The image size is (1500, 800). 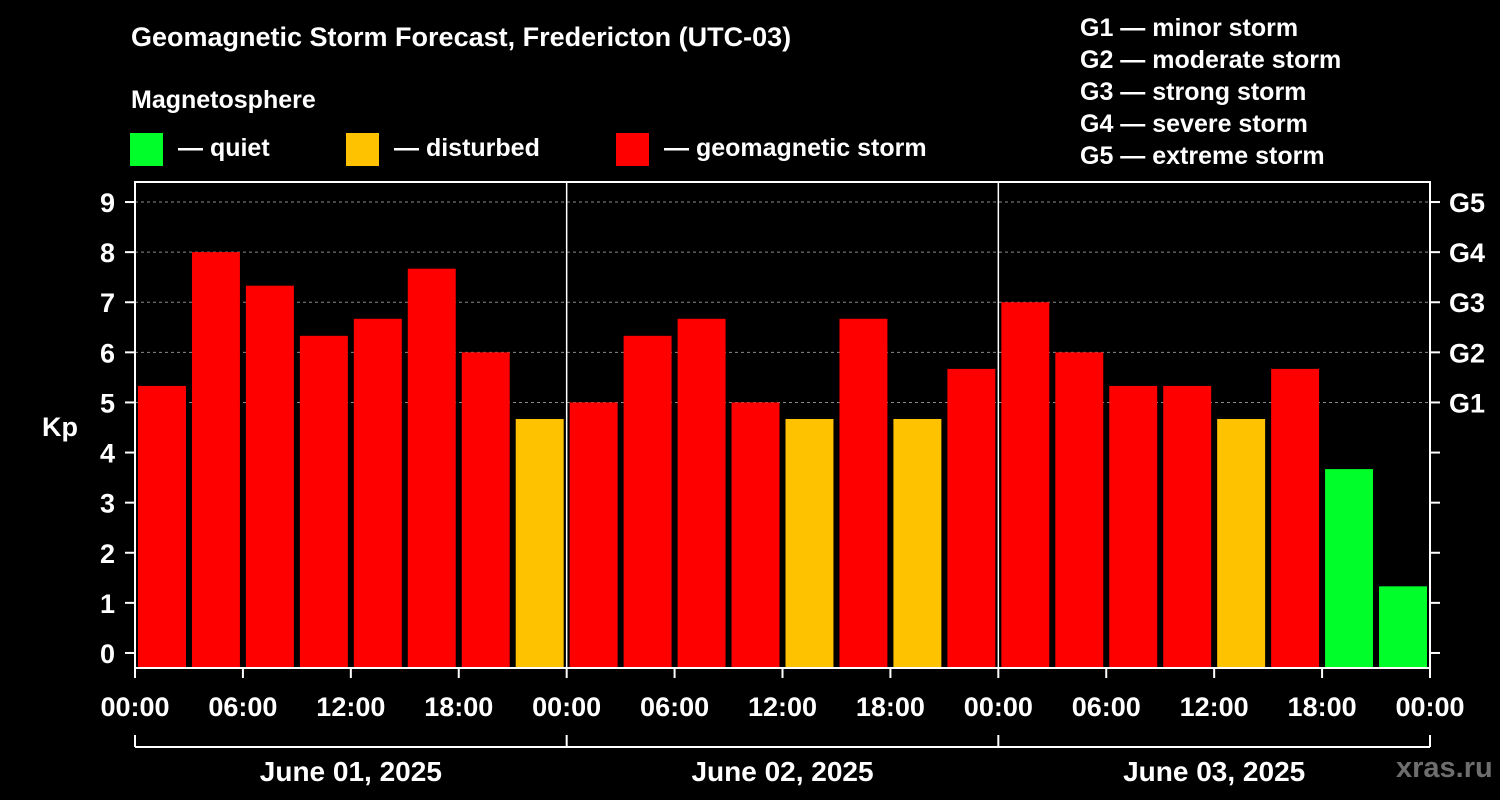 I want to click on date-label: June 03, 2025, so click(x=1214, y=771).